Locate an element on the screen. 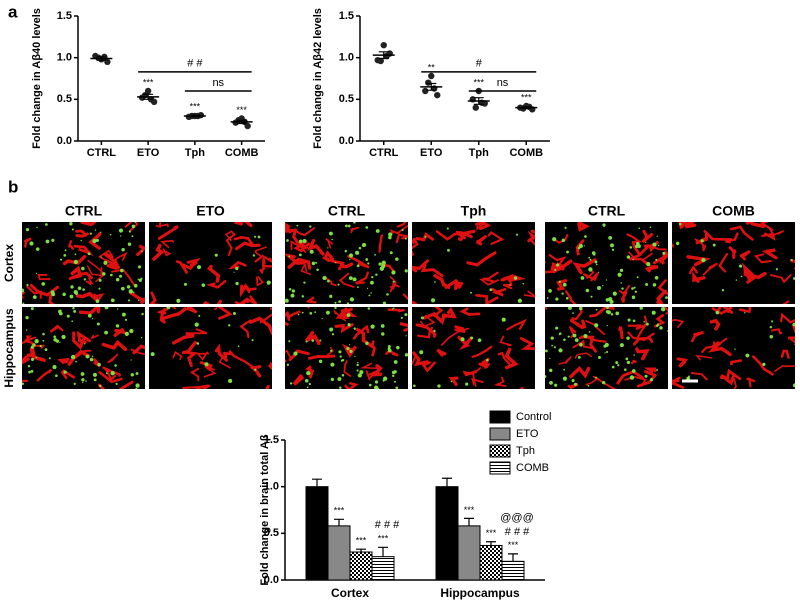 The image size is (800, 603). significance-label: *** is located at coordinates (526, 97).